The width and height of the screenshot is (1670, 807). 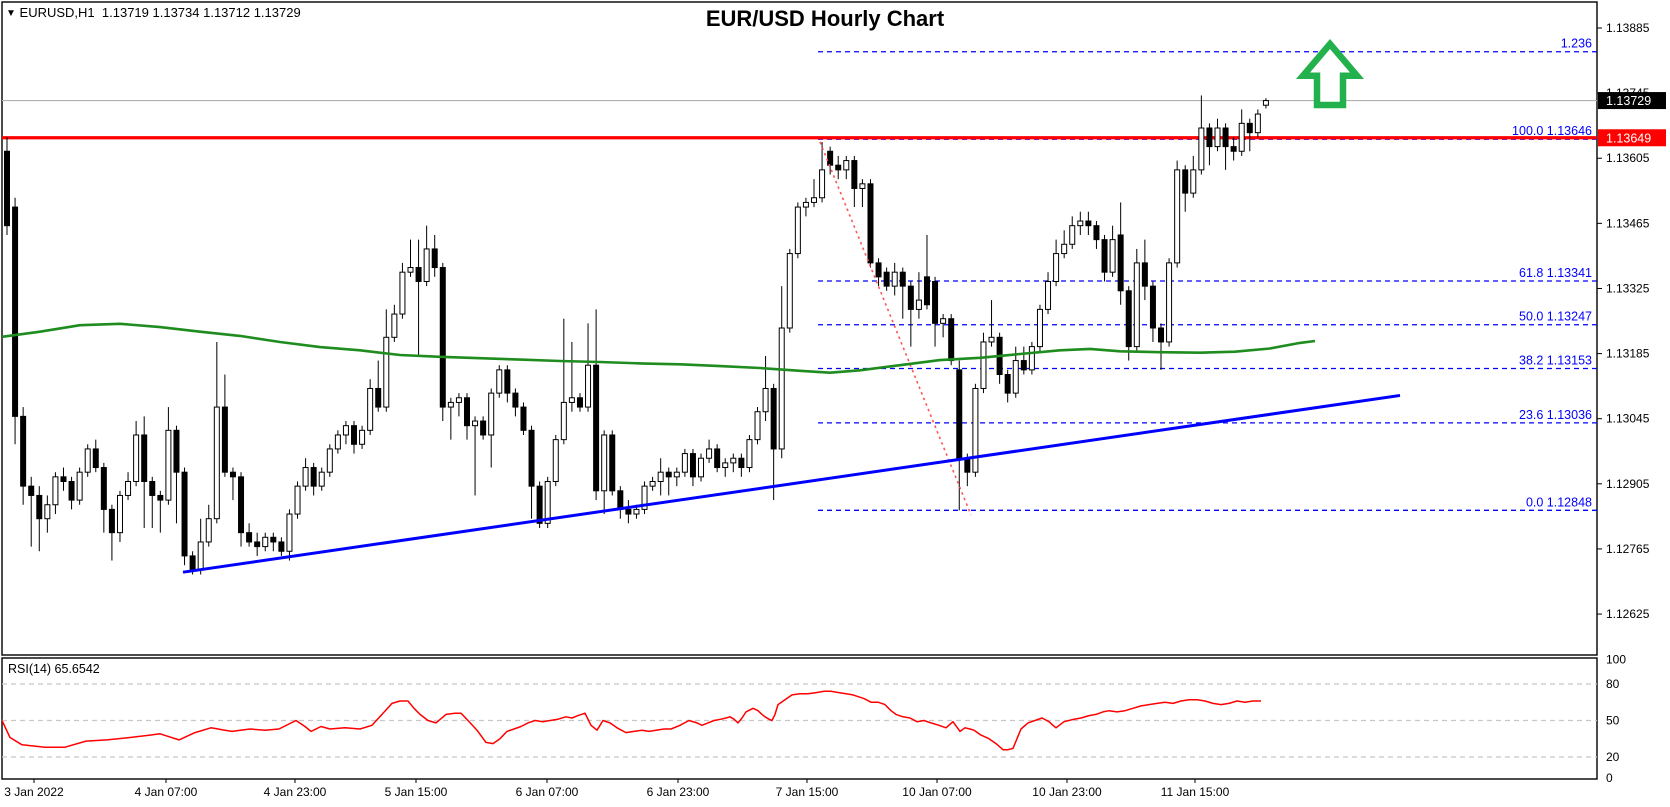 I want to click on time-label: 6 Jan 07:00, so click(x=547, y=792).